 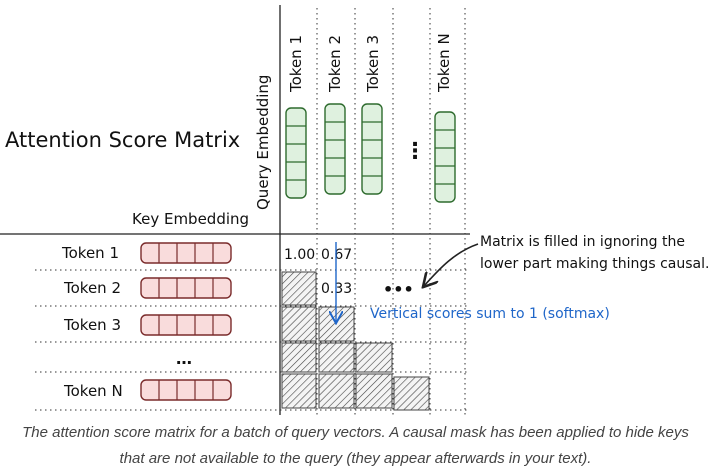 What do you see at coordinates (444, 63) in the screenshot?
I see `query-token-header: Token N` at bounding box center [444, 63].